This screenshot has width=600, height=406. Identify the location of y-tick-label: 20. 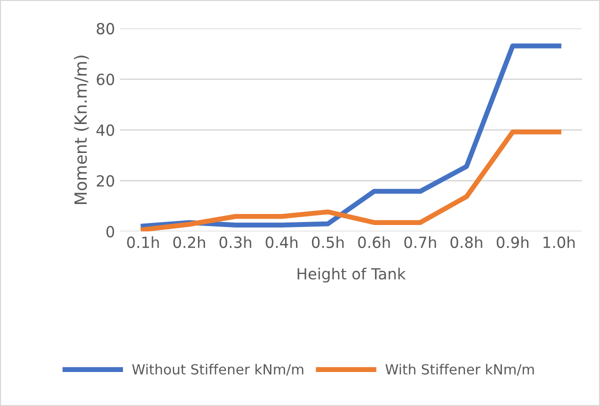
(105, 181).